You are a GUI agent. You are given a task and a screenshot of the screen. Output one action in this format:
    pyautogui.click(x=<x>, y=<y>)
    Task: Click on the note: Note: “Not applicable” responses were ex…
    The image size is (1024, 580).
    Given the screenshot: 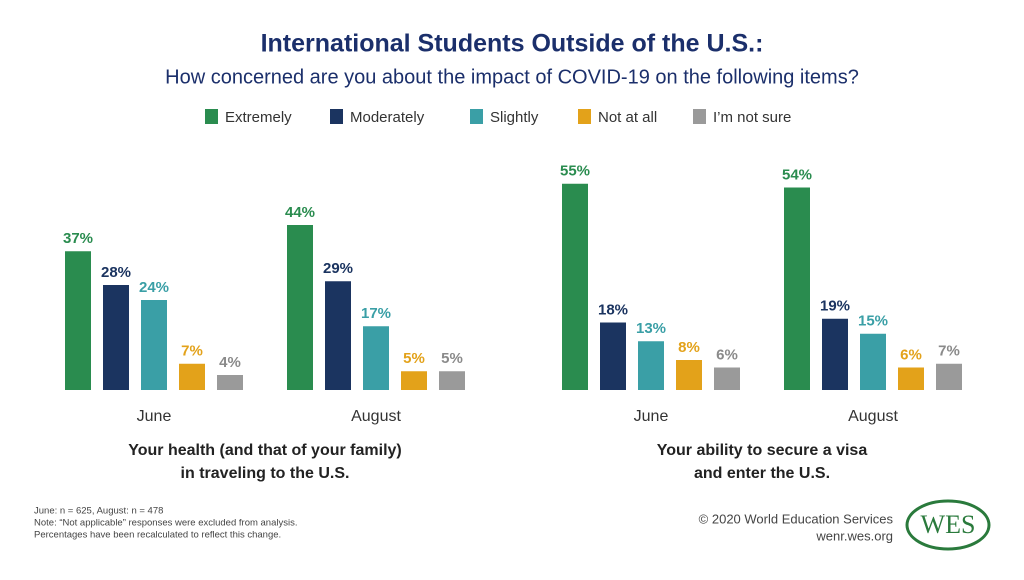 What is the action you would take?
    pyautogui.click(x=166, y=523)
    